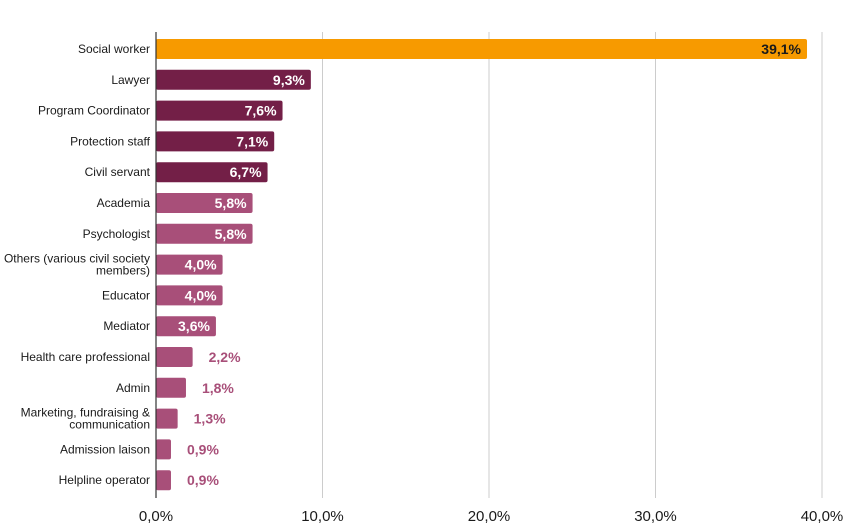  What do you see at coordinates (133, 388) in the screenshot?
I see `category-label: Admin` at bounding box center [133, 388].